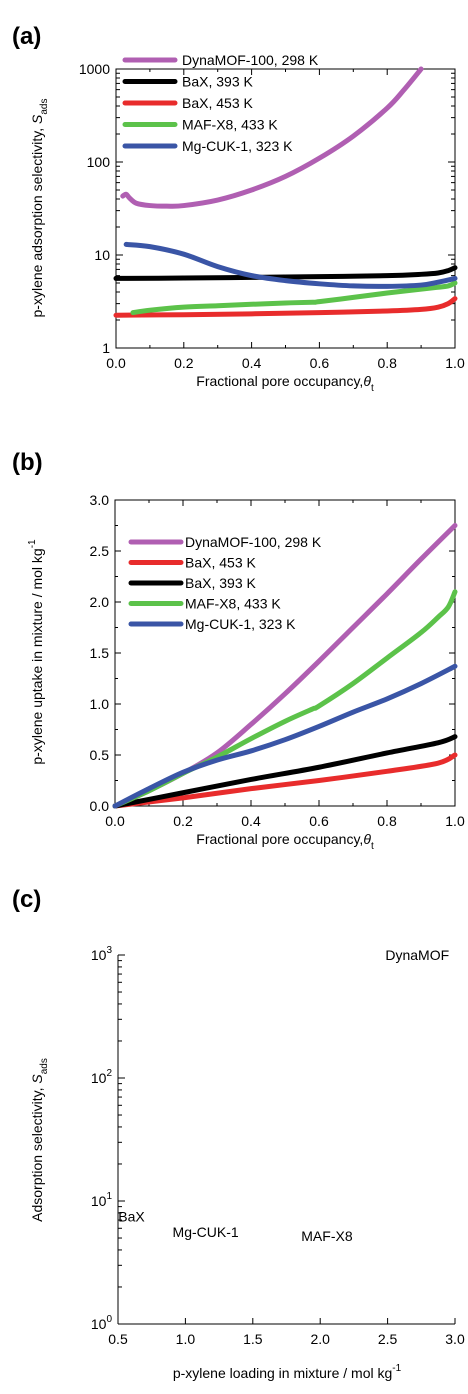 This screenshot has width=468, height=1394. Describe the element at coordinates (118, 1339) in the screenshot. I see `x-tick-label: 0.5` at that location.